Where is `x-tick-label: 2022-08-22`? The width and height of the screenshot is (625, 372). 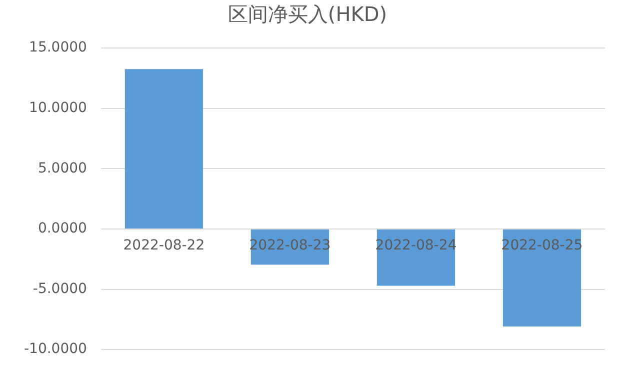 x-tick-label: 2022-08-22 is located at coordinates (164, 246).